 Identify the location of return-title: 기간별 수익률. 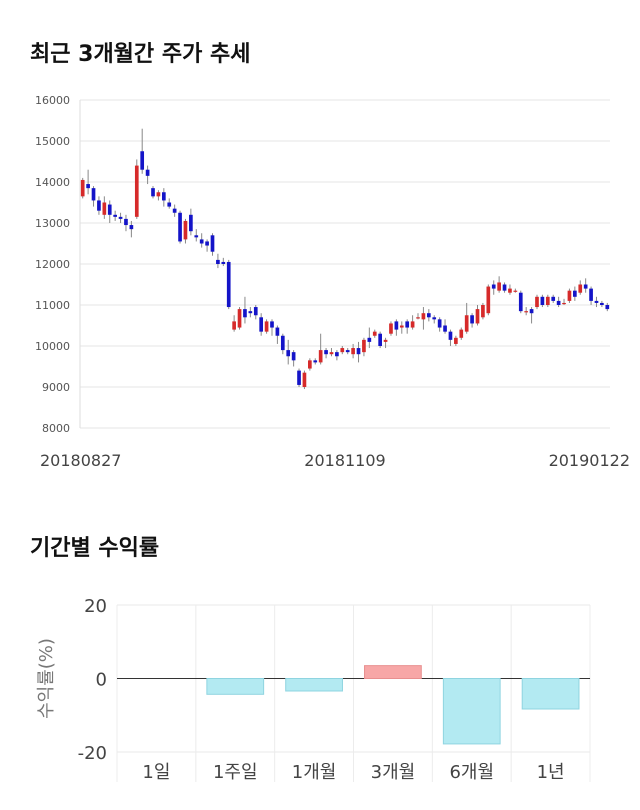
(95, 548).